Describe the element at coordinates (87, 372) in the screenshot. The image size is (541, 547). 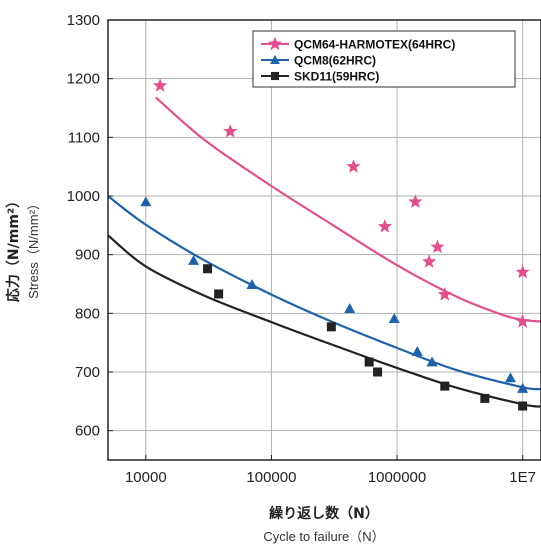
I see `y-tick-label: 700` at that location.